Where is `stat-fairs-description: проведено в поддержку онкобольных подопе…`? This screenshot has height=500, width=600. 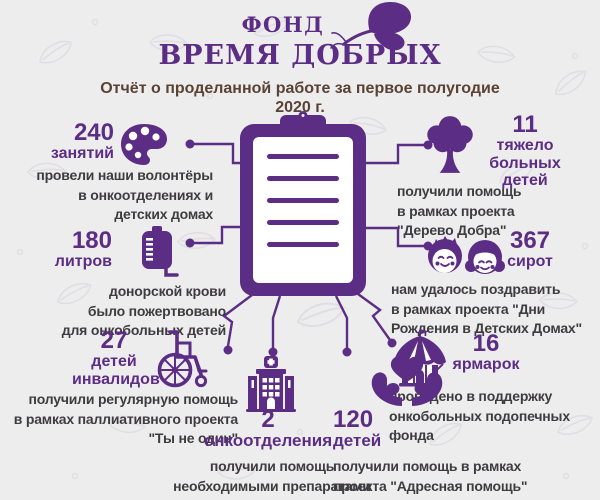 stat-fairs-description: проведено в поддержку онкобольных подопе… is located at coordinates (479, 416).